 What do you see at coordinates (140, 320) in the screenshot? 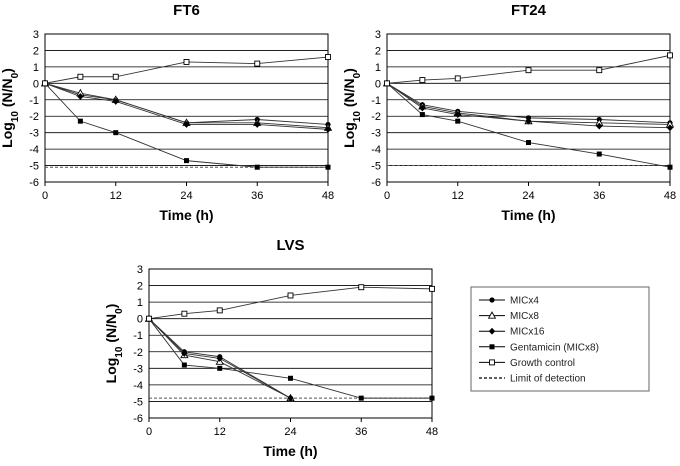
I see `y-tick-label: 0` at bounding box center [140, 320].